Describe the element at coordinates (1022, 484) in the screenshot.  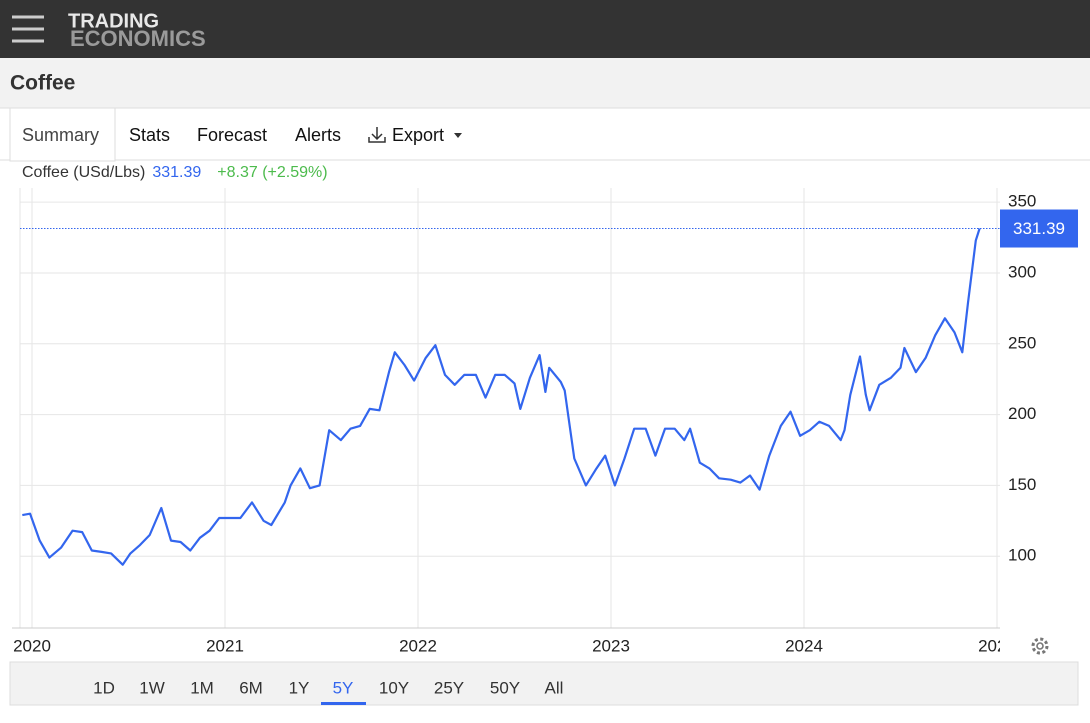
I see `y-tick-label: 150` at that location.